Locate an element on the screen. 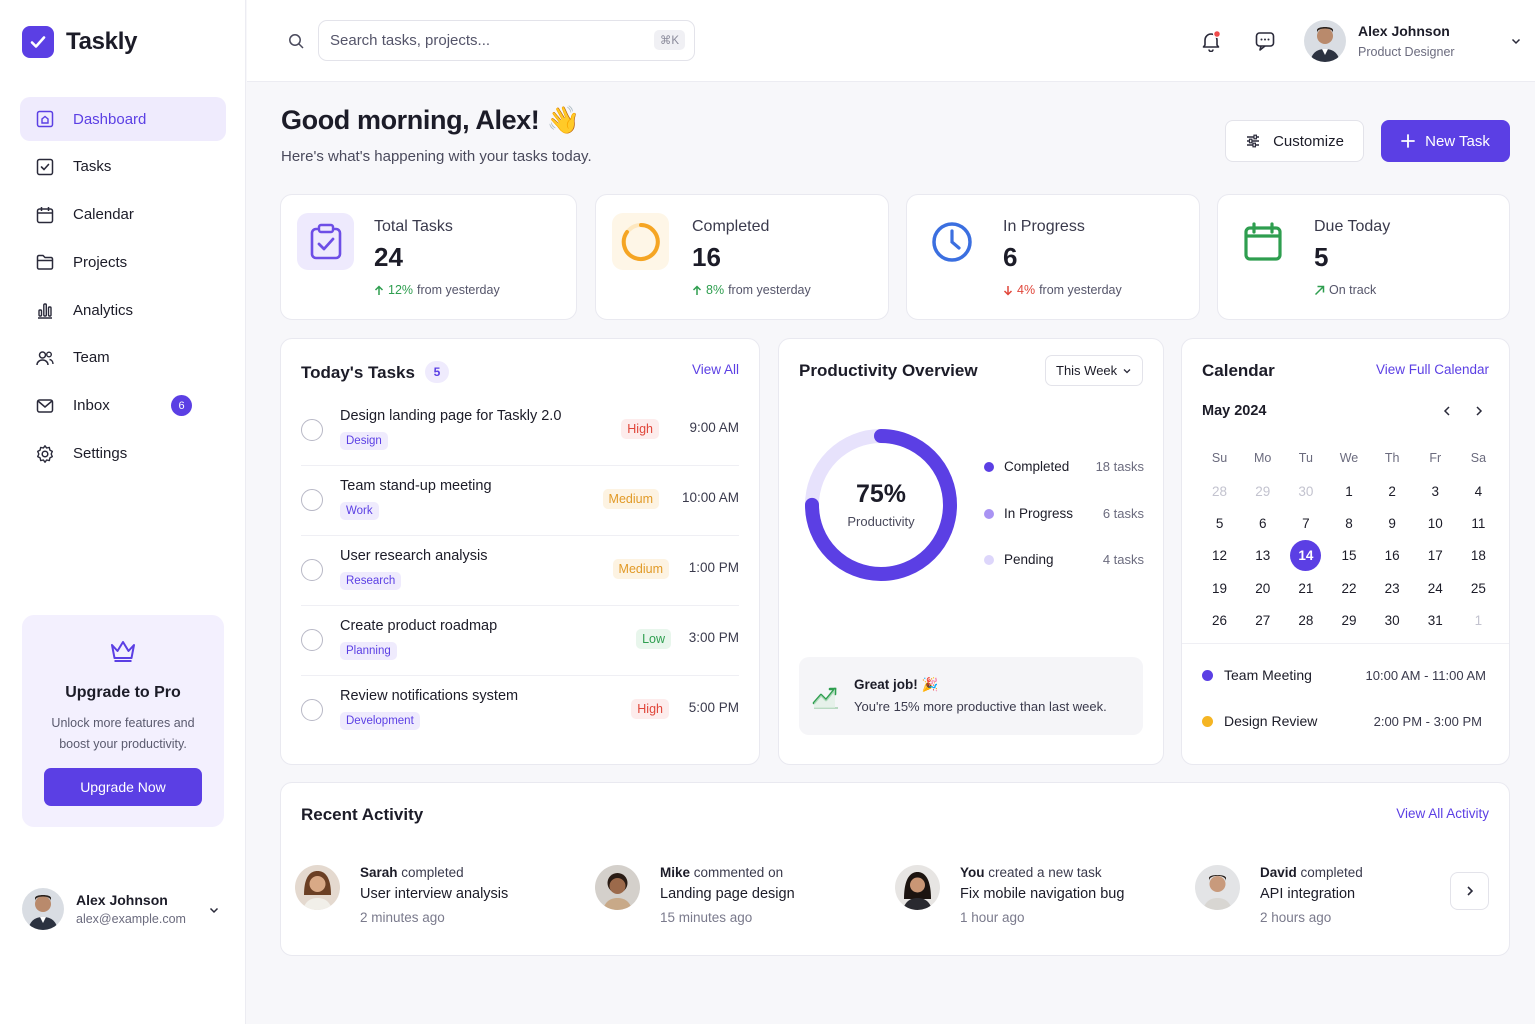  calendar-week: 26 27 28 29 30 31 1 is located at coordinates (1349, 621).